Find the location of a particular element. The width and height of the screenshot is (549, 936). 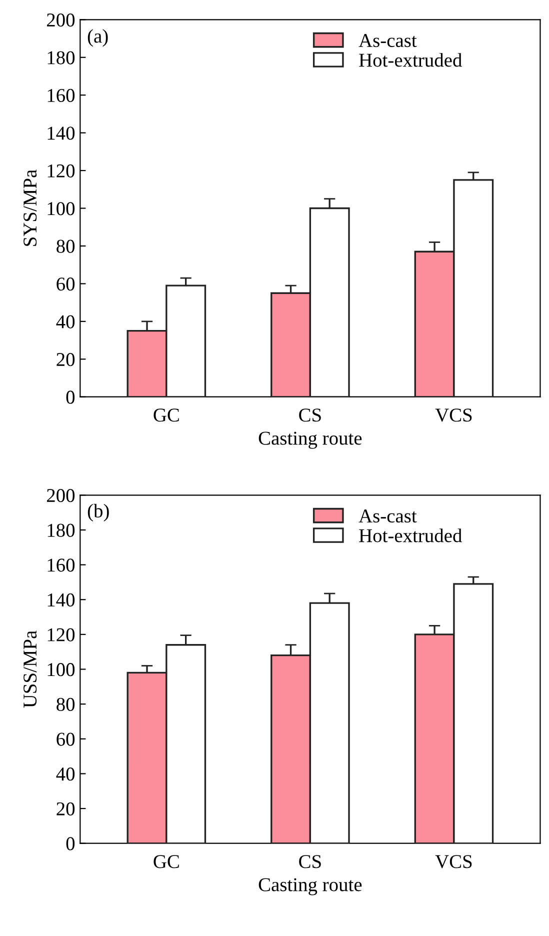

y-axis-title: USS/MPa is located at coordinates (30, 669).